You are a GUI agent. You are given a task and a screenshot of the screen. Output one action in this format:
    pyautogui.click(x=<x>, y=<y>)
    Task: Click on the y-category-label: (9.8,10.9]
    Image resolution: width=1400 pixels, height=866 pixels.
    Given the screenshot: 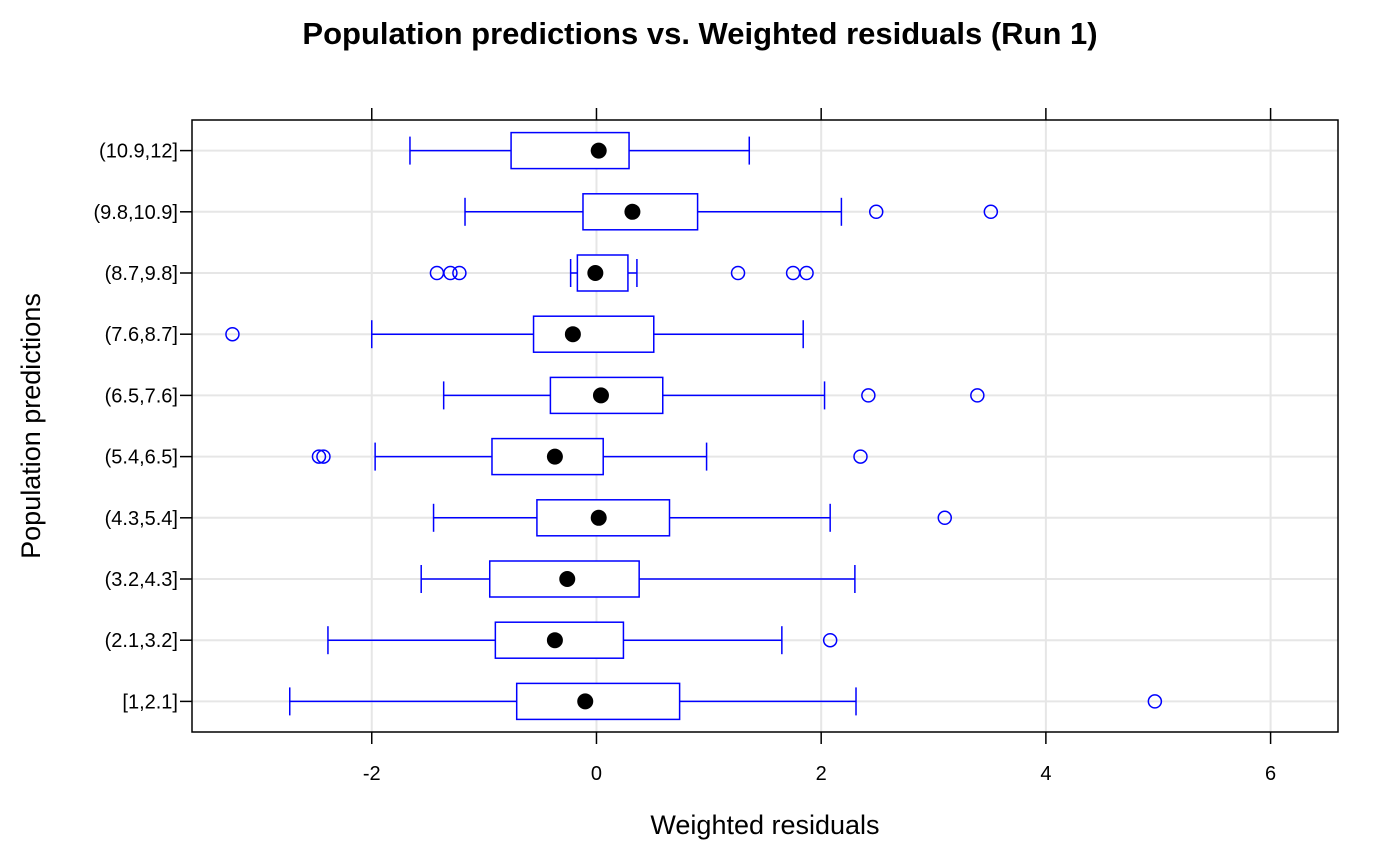 What is the action you would take?
    pyautogui.click(x=135, y=213)
    